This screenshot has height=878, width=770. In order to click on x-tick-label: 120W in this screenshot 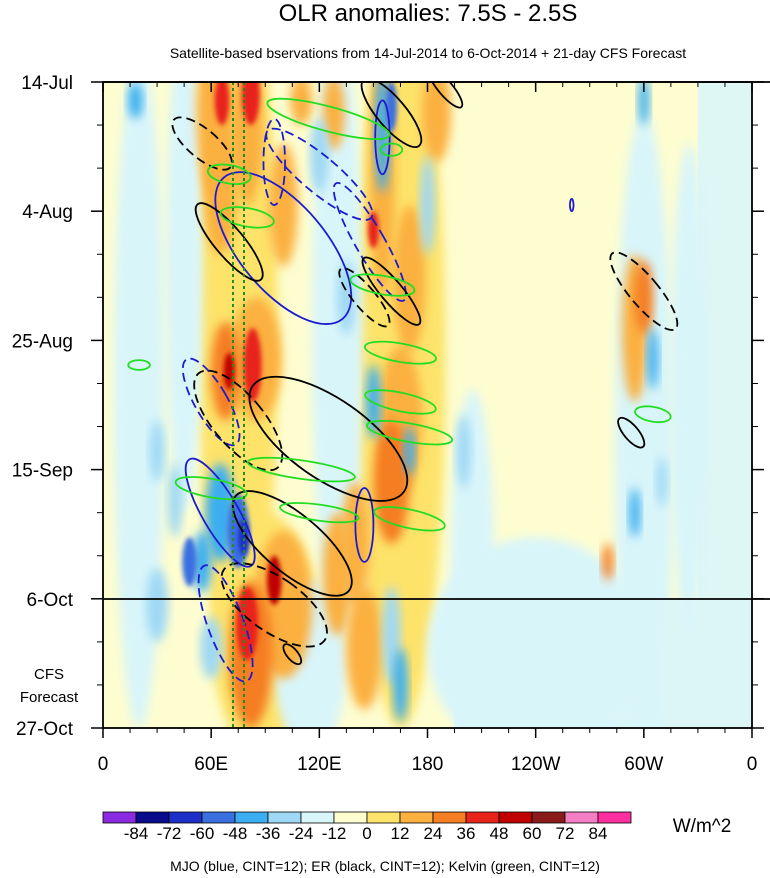, I will do `click(536, 764)`.